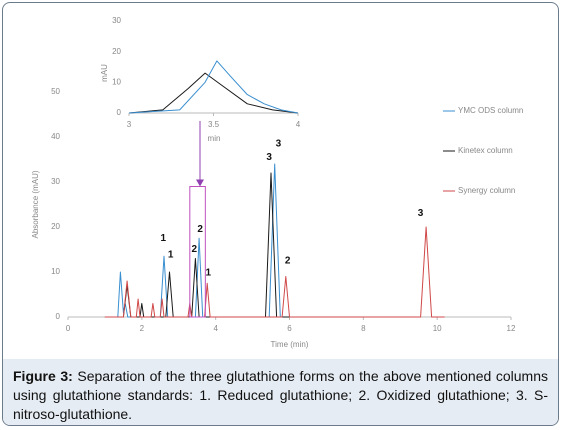 This screenshot has height=430, width=563. I want to click on y-tick-label: 40, so click(55, 136).